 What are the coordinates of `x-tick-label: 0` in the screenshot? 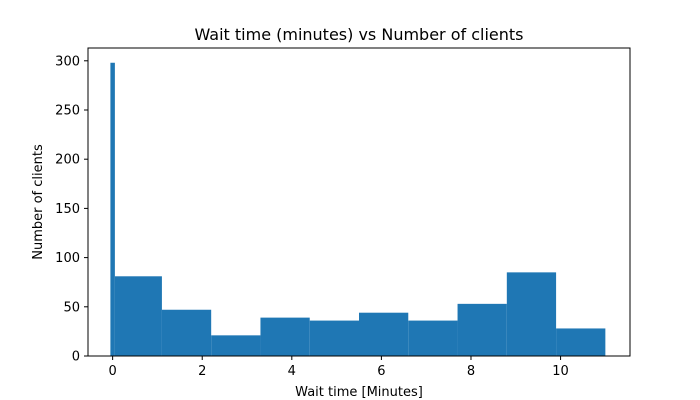 It's located at (112, 371).